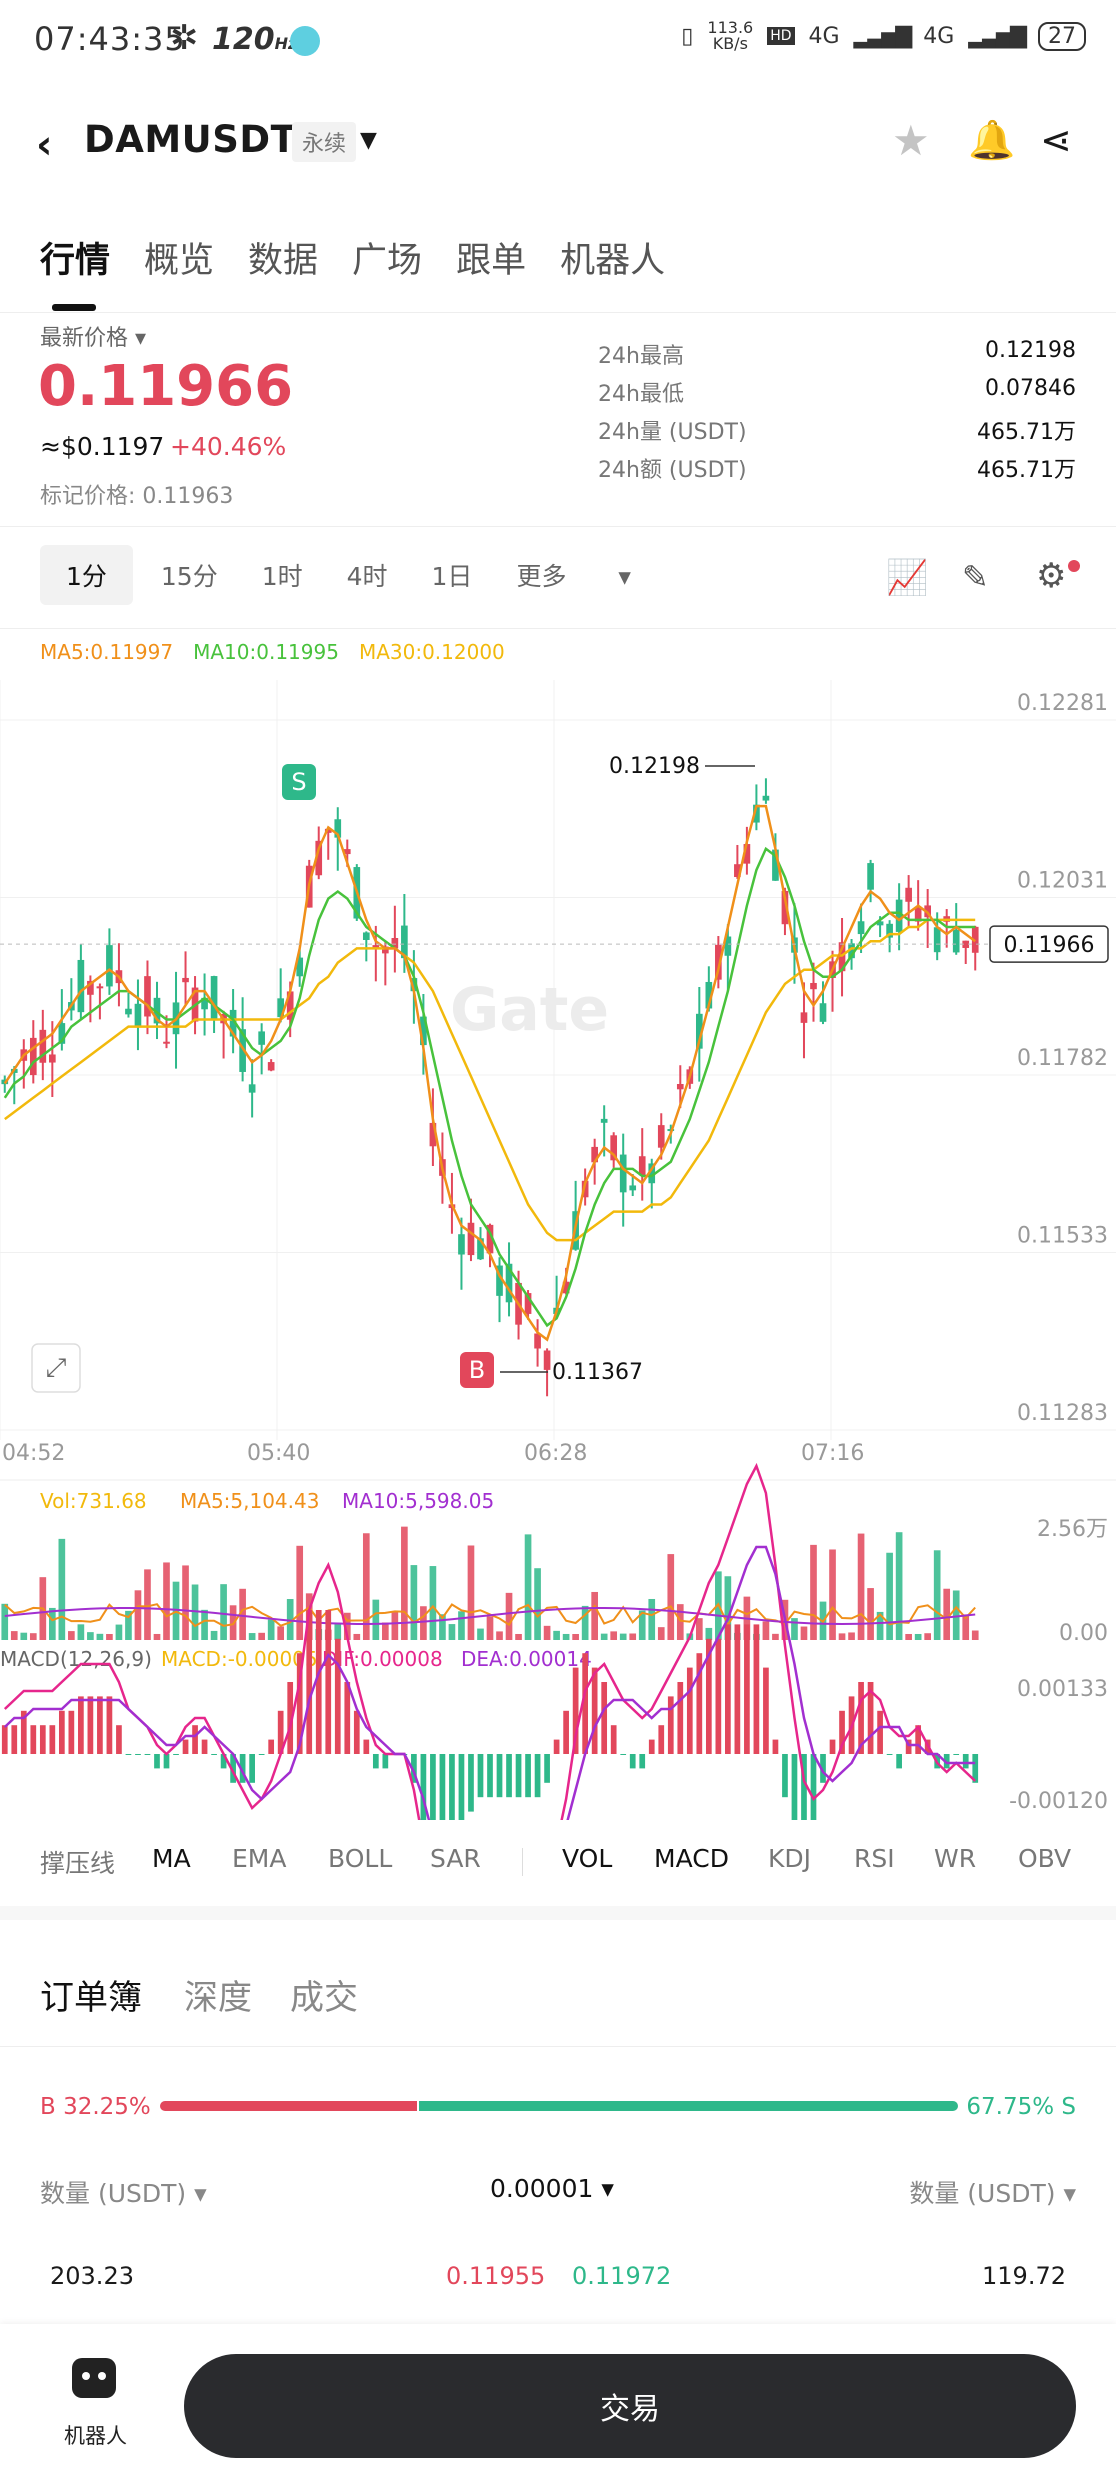  What do you see at coordinates (86, 575) in the screenshot?
I see `tf-1m: 1分` at bounding box center [86, 575].